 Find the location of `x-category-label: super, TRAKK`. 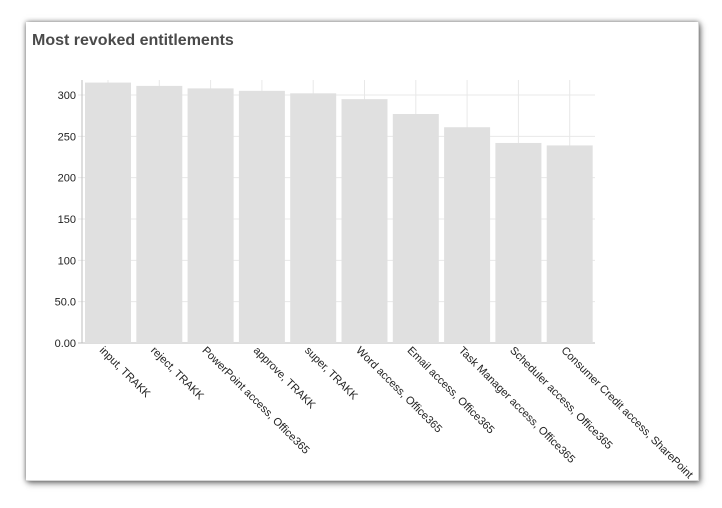

x-category-label: super, TRAKK is located at coordinates (331, 374).